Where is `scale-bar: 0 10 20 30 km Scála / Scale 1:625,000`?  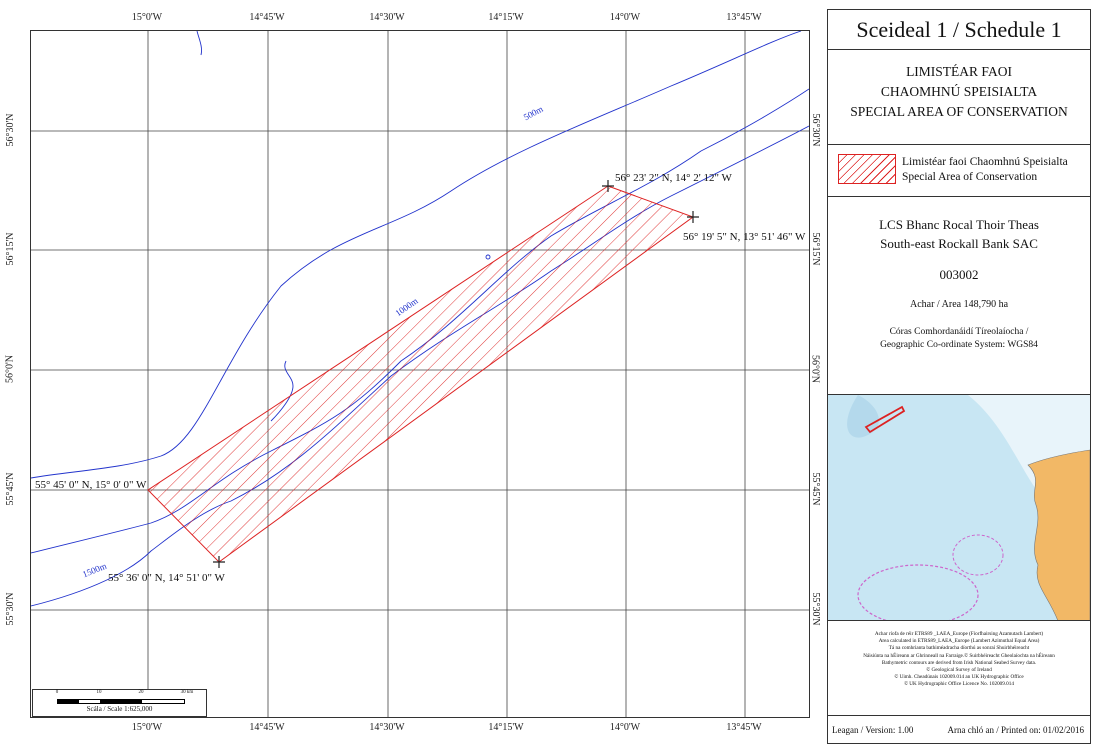
scale-bar: 0 10 20 30 km Scála / Scale 1:625,000 is located at coordinates (119, 703).